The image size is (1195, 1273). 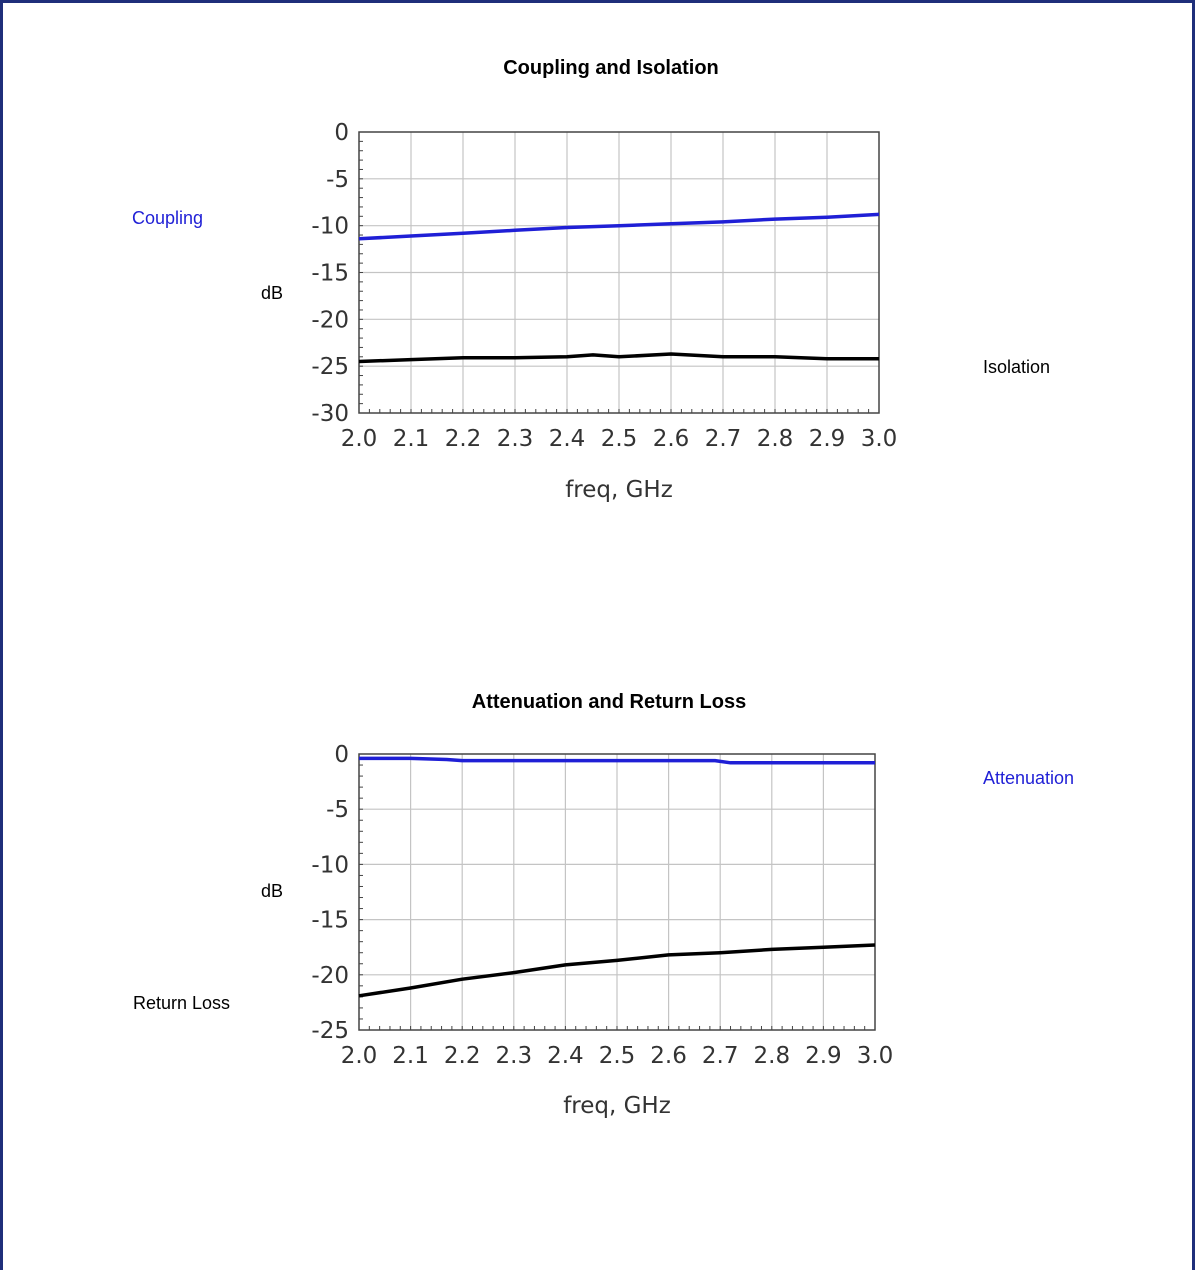 What do you see at coordinates (619, 226) in the screenshot?
I see `series-line-coupling` at bounding box center [619, 226].